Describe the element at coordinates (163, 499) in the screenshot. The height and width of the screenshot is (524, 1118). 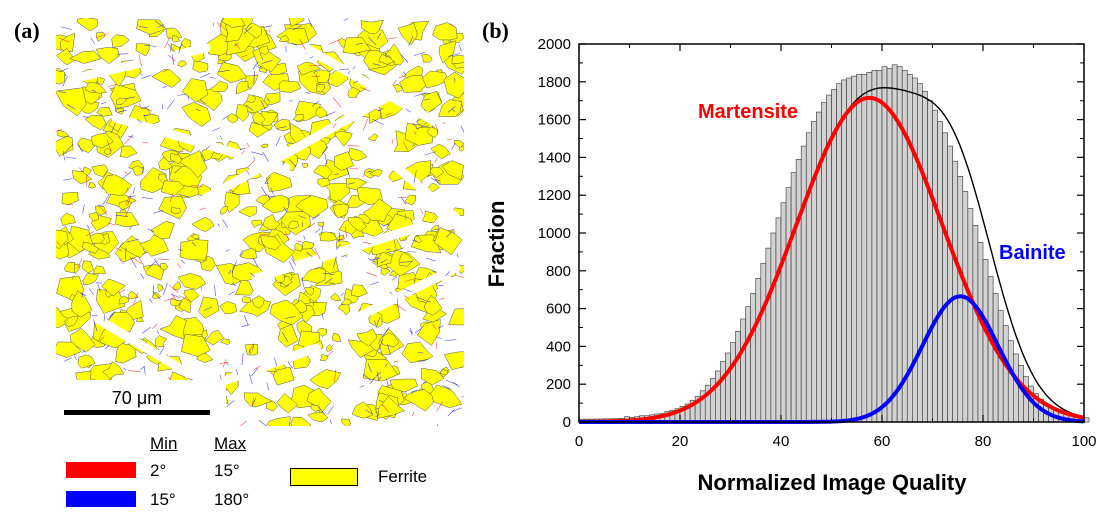
I see `legend-high-angle-min: 15°` at that location.